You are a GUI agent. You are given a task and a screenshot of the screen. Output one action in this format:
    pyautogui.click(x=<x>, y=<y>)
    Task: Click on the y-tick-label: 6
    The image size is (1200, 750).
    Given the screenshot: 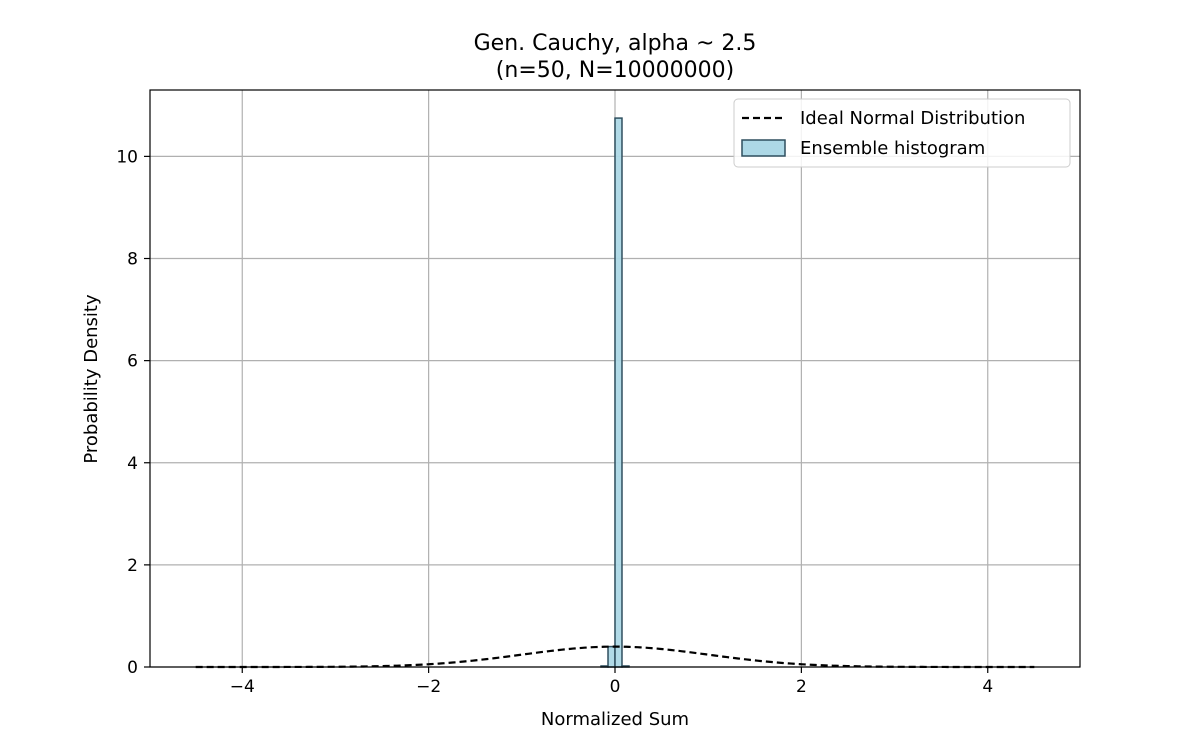 What is the action you would take?
    pyautogui.click(x=132, y=362)
    